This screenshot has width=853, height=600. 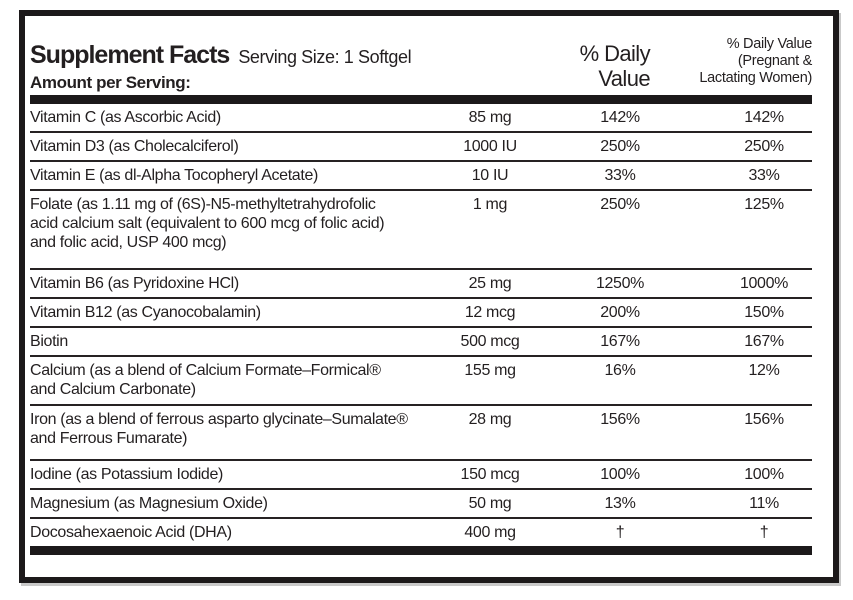 I want to click on nutrient-amount: 150 mcg, so click(x=490, y=474).